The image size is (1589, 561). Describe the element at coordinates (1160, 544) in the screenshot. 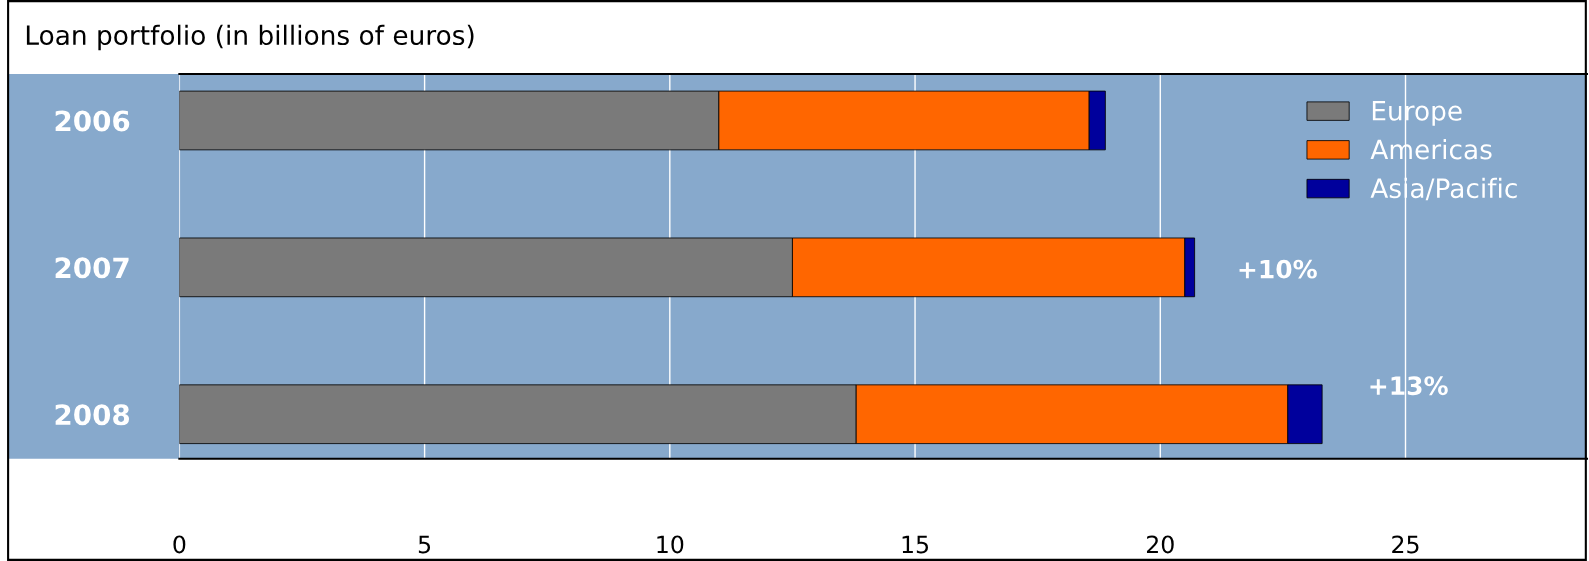

I see `x-tick-label: 20` at that location.